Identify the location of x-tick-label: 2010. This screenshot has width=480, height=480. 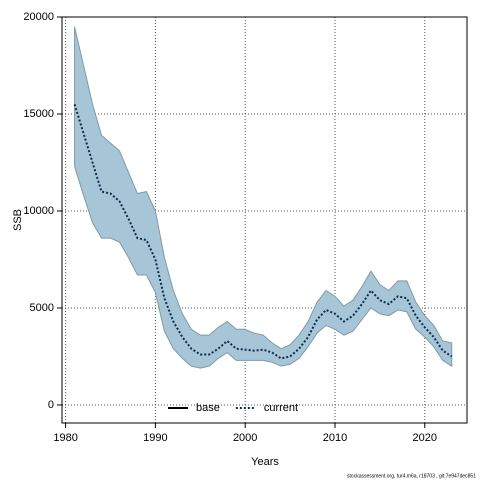
(335, 438).